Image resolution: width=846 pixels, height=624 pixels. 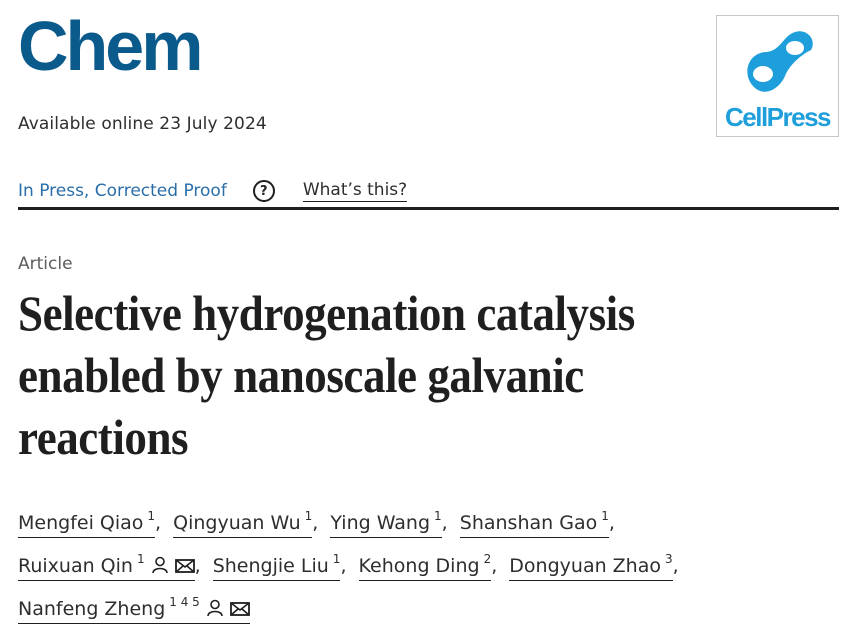 What do you see at coordinates (355, 191) in the screenshot?
I see `whats-this-link: What’s this?` at bounding box center [355, 191].